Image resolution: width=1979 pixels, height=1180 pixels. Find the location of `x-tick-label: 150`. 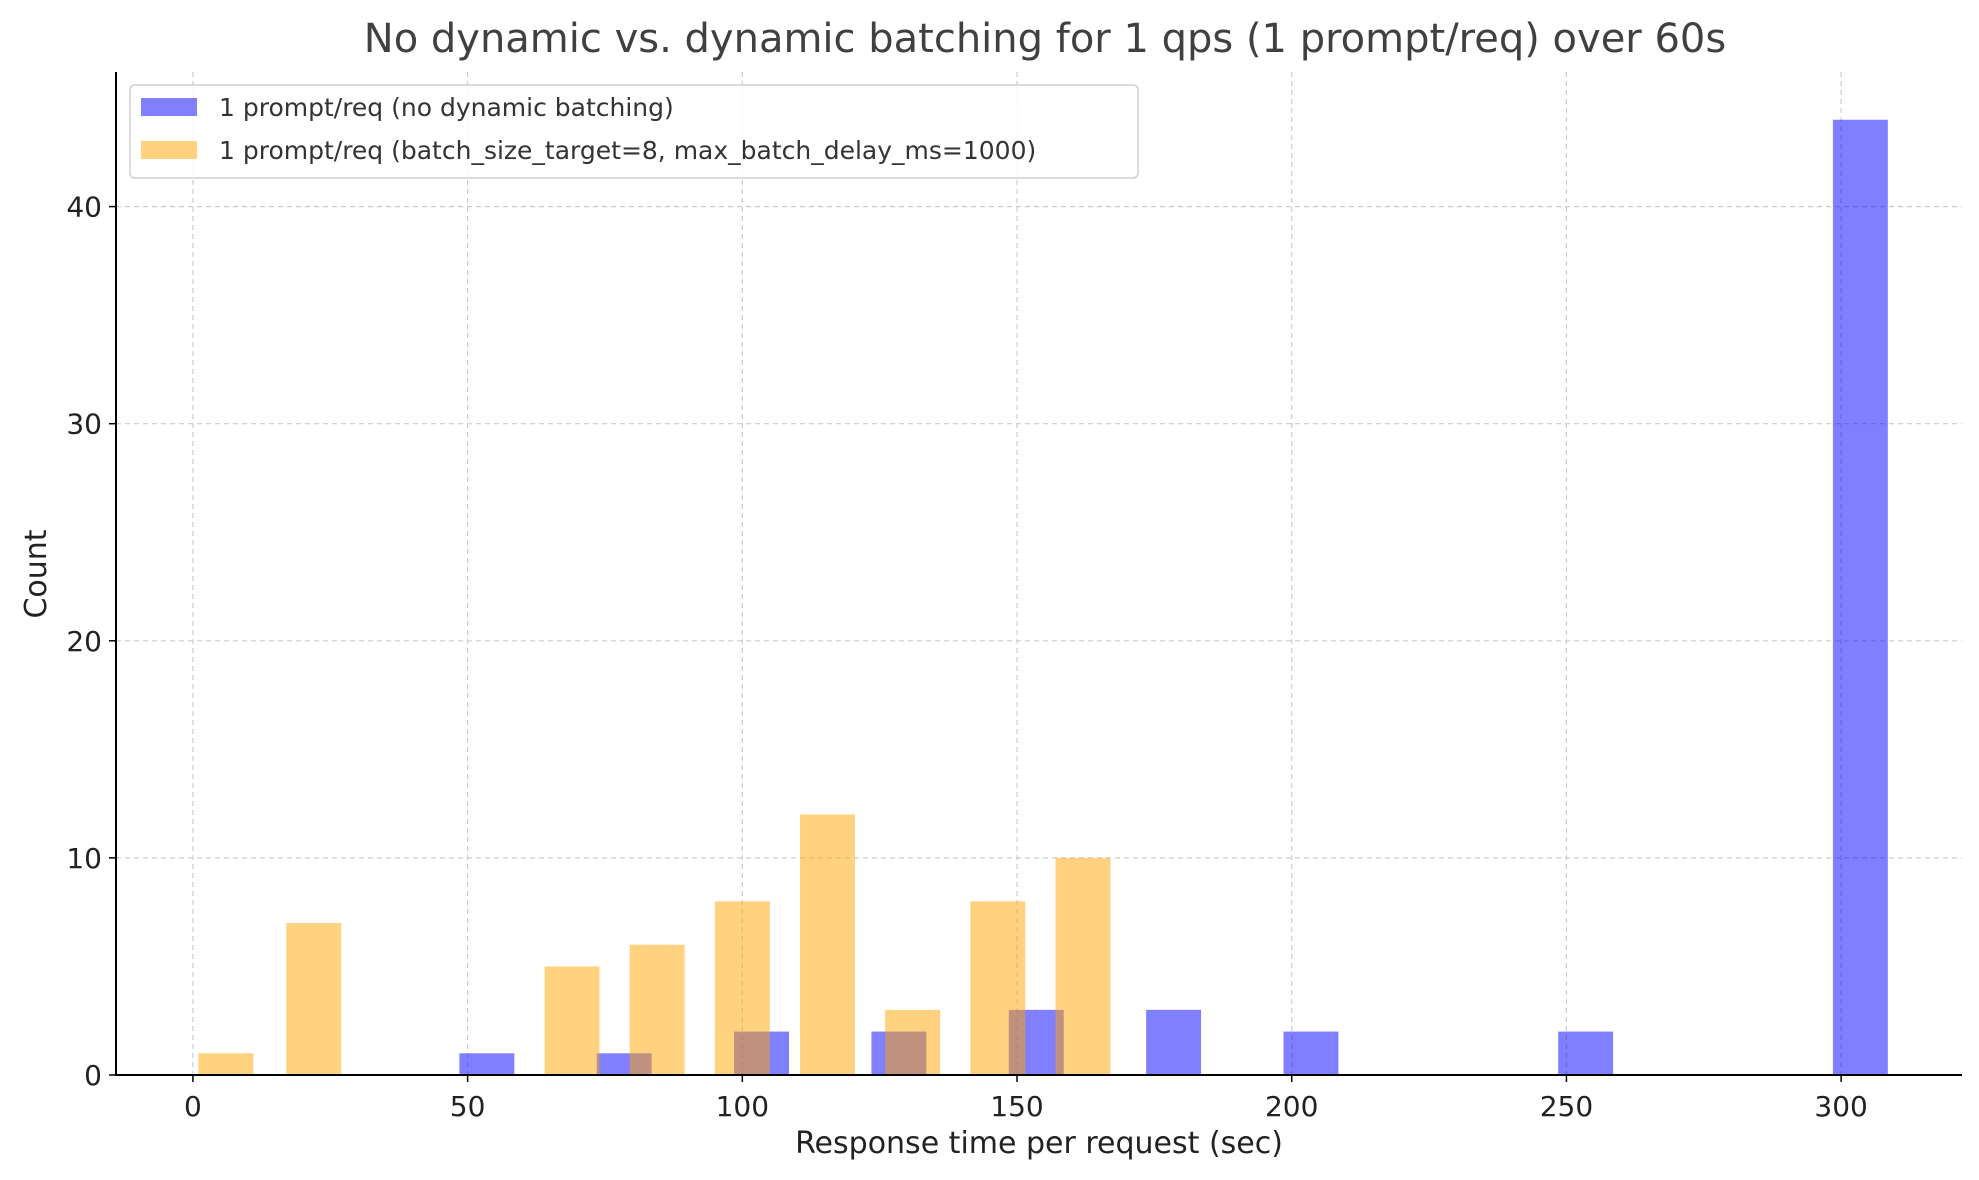

x-tick-label: 150 is located at coordinates (1016, 1106).